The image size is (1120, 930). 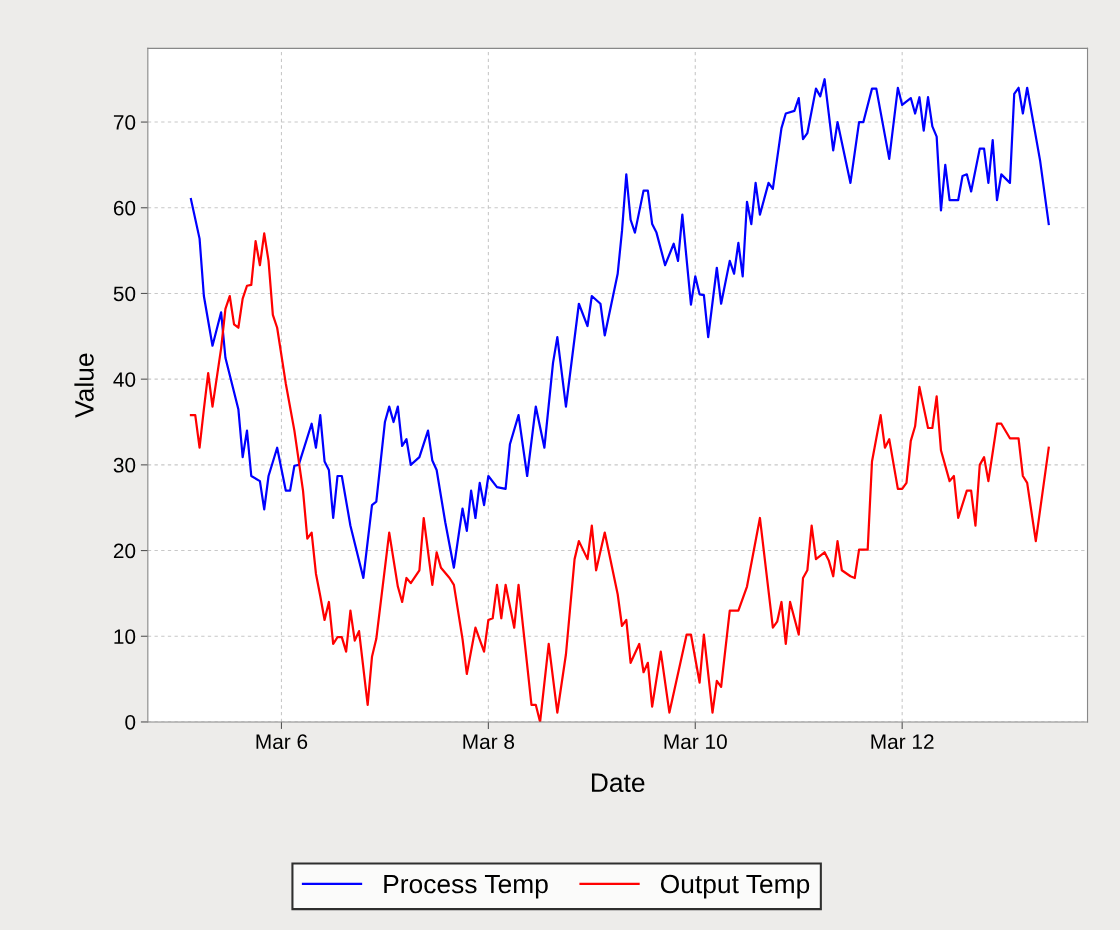 What do you see at coordinates (489, 742) in the screenshot?
I see `x-tick-label: Mar 8` at bounding box center [489, 742].